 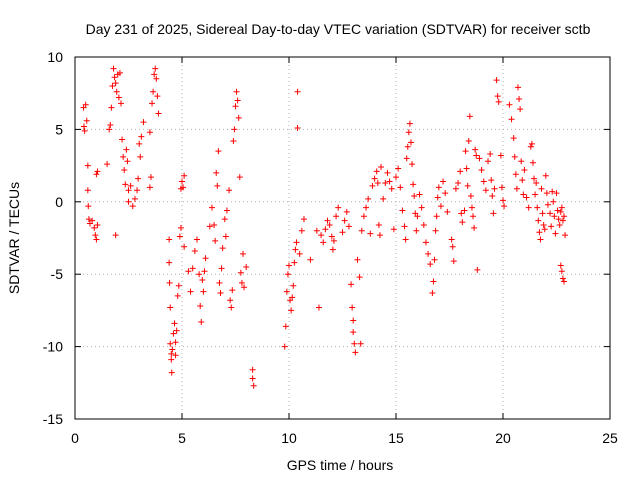 What do you see at coordinates (344, 438) in the screenshot?
I see `x-tick-labels: 0 5 10 15 20 25` at bounding box center [344, 438].